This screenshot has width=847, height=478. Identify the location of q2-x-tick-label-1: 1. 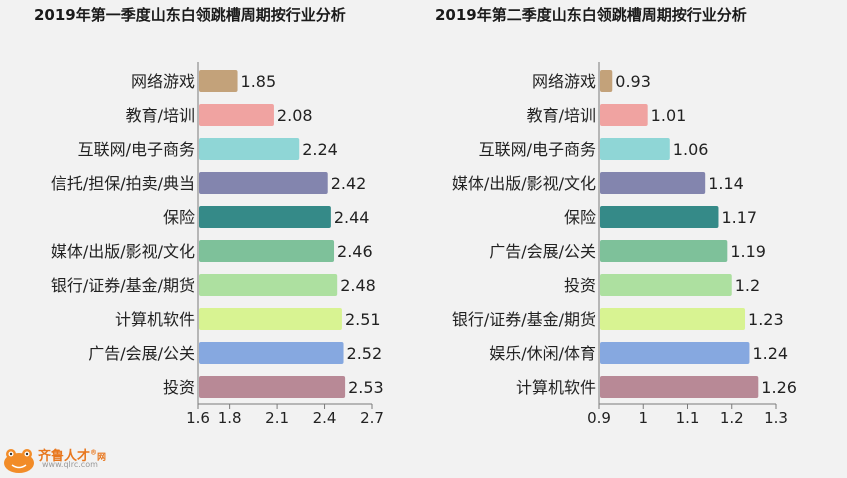
(643, 418).